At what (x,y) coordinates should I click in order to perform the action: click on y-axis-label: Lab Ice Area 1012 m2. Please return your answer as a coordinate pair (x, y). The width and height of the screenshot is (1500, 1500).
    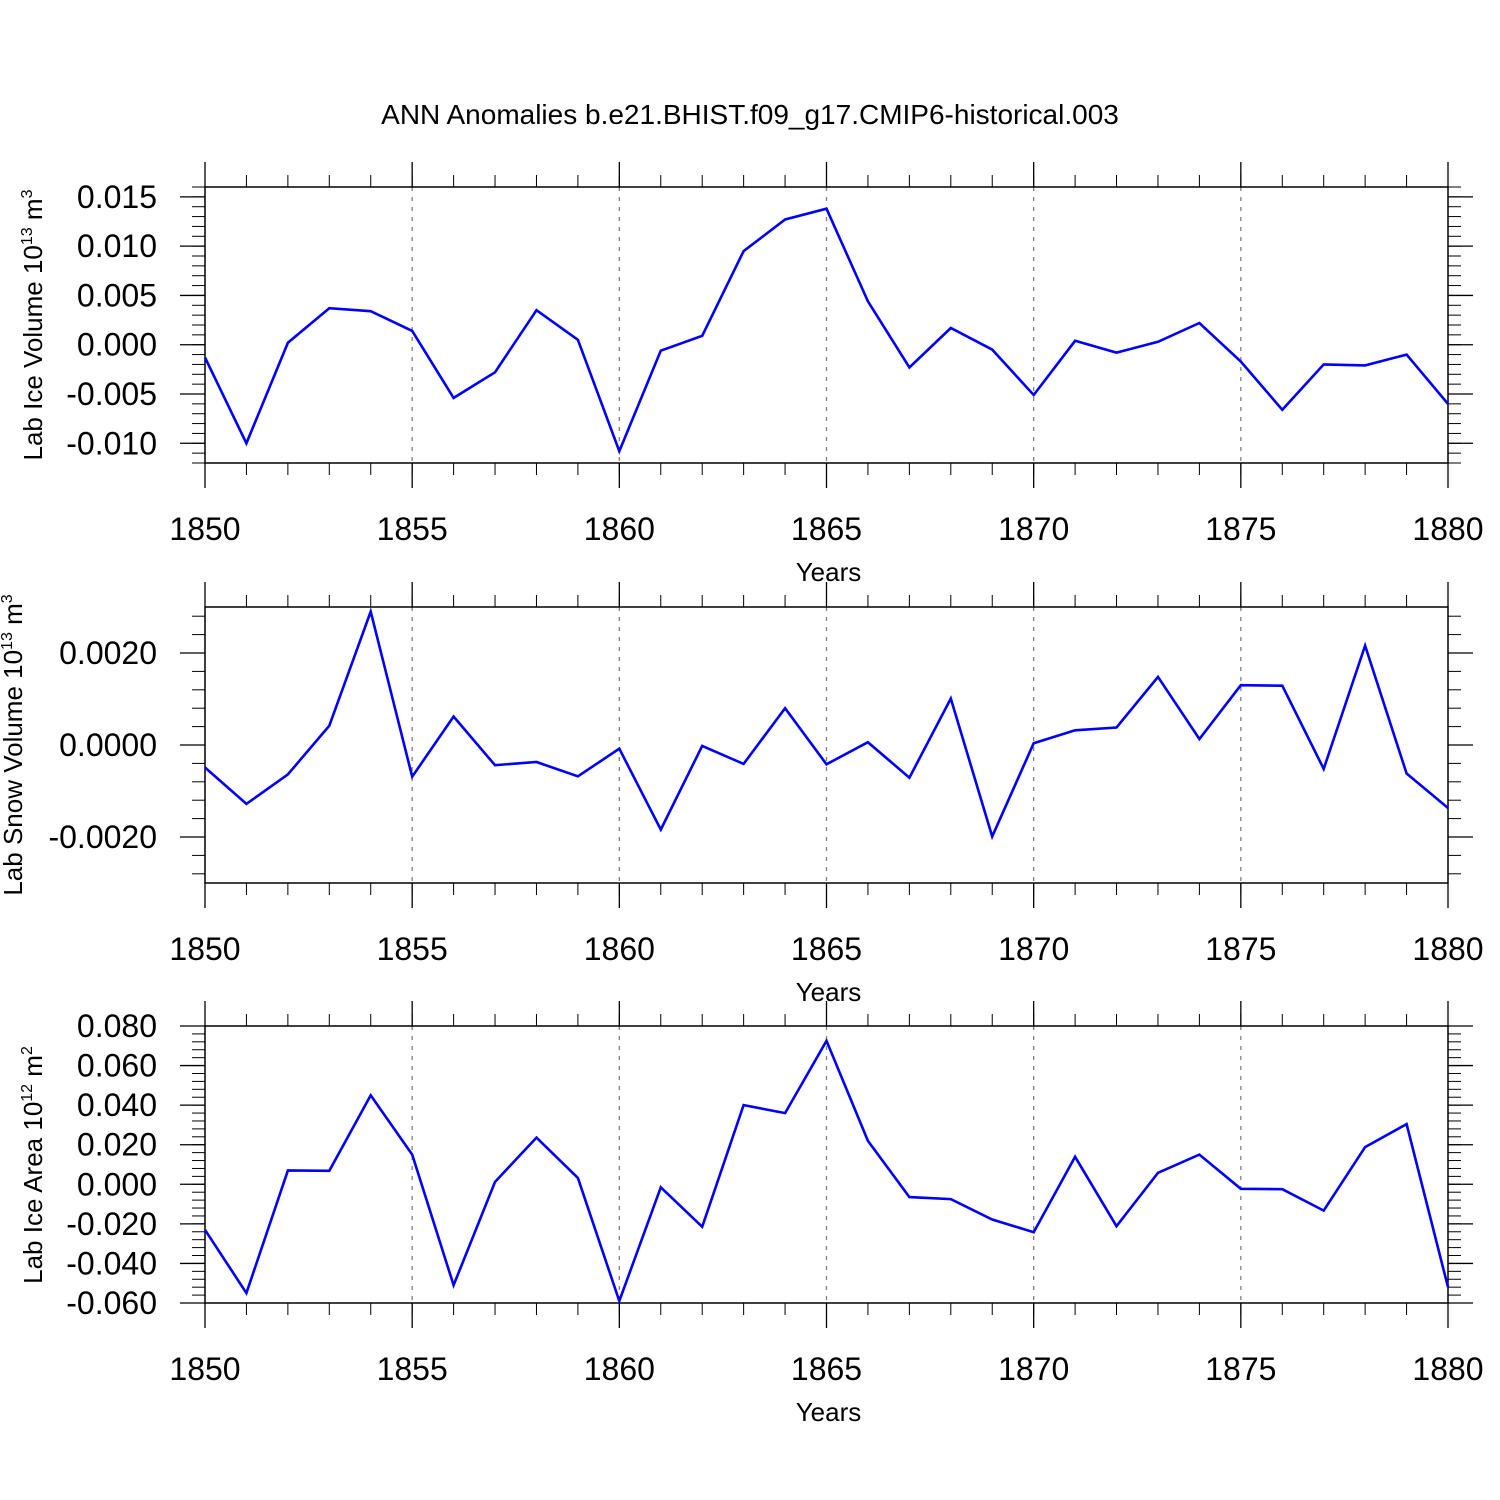
    Looking at the image, I should click on (33, 1165).